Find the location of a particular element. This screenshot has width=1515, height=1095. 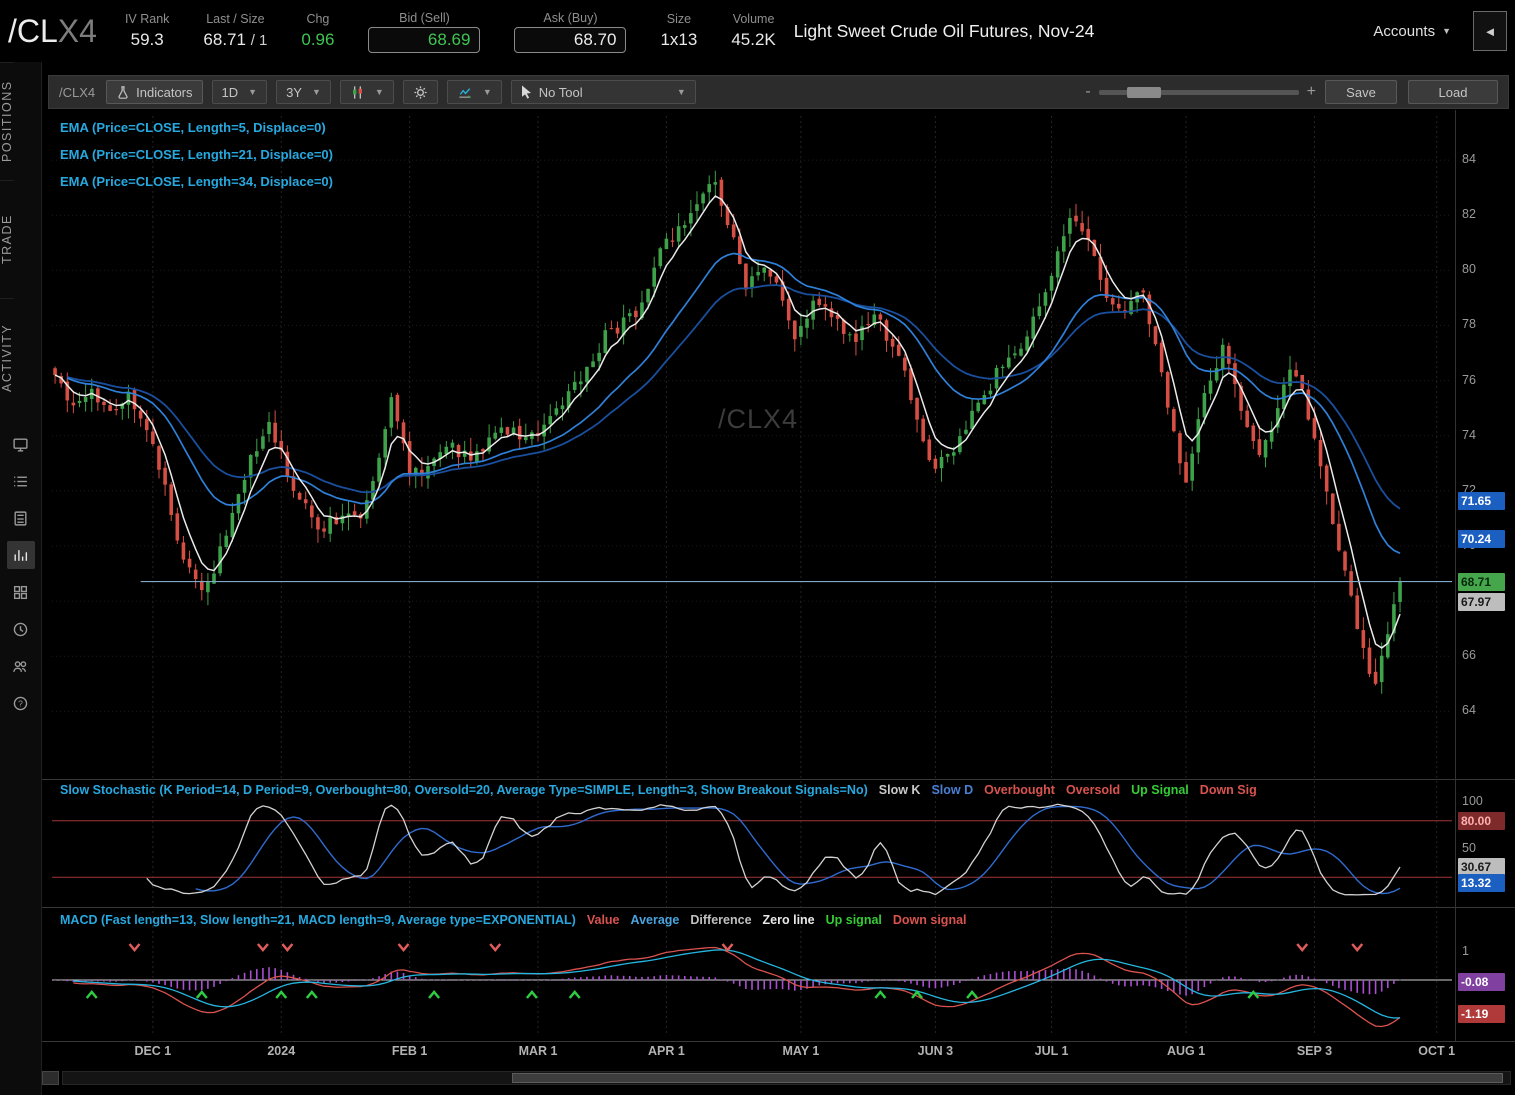

axis-tick: 82 is located at coordinates (1469, 214).